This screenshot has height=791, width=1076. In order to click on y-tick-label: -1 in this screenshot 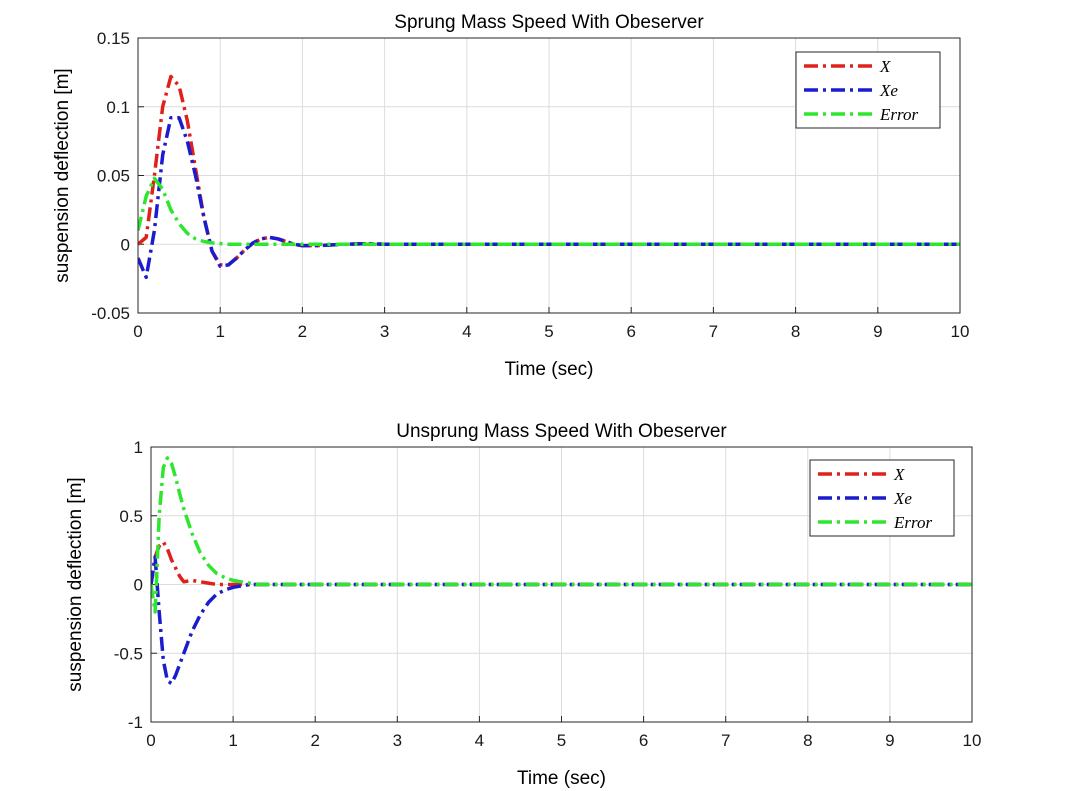, I will do `click(135, 722)`.